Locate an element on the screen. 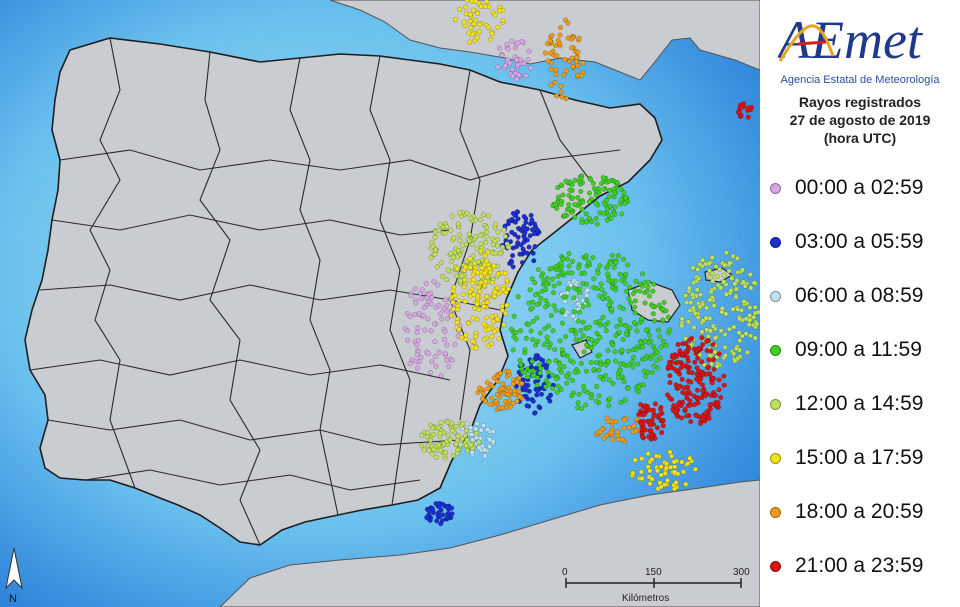 The height and width of the screenshot is (607, 960). legend-label: 18:00 a 20:59 is located at coordinates (859, 511).